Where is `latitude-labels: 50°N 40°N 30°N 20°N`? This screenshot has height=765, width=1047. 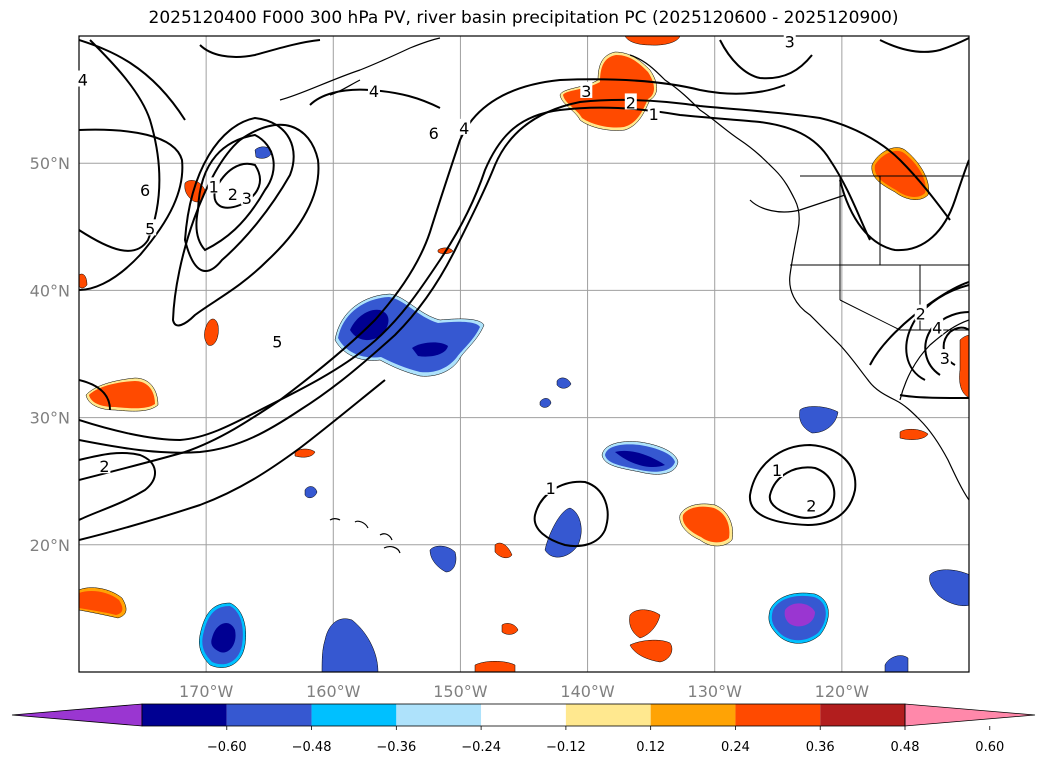
latitude-labels: 50°N 40°N 30°N 20°N is located at coordinates (50, 354).